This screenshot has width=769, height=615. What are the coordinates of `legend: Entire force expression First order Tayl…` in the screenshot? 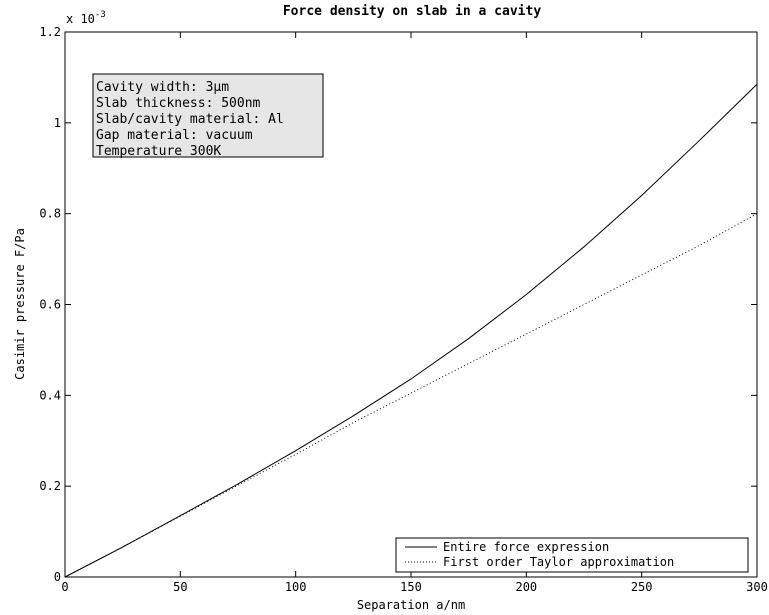 It's located at (572, 555).